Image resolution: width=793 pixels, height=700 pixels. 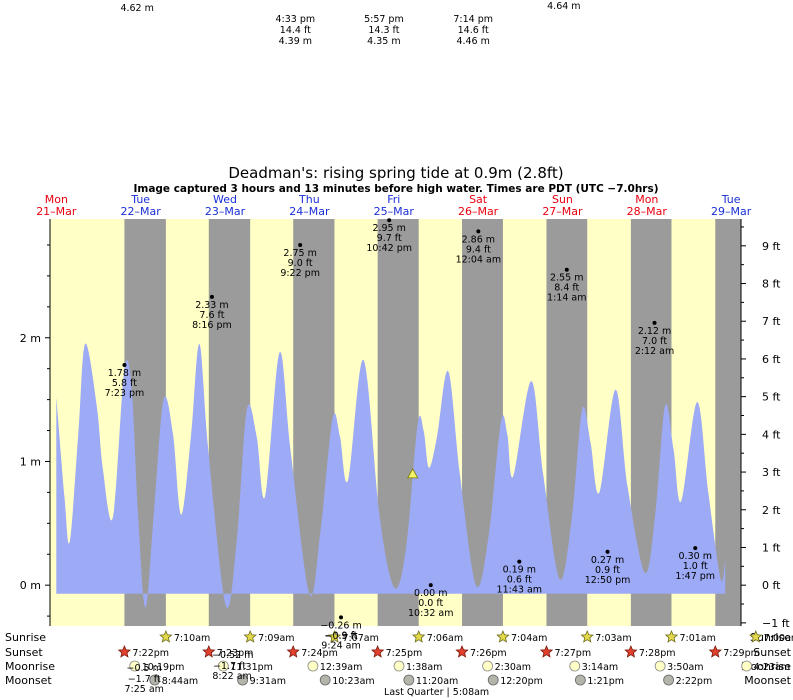 I want to click on tide-extreme-text: 9:24 am, so click(x=340, y=645).